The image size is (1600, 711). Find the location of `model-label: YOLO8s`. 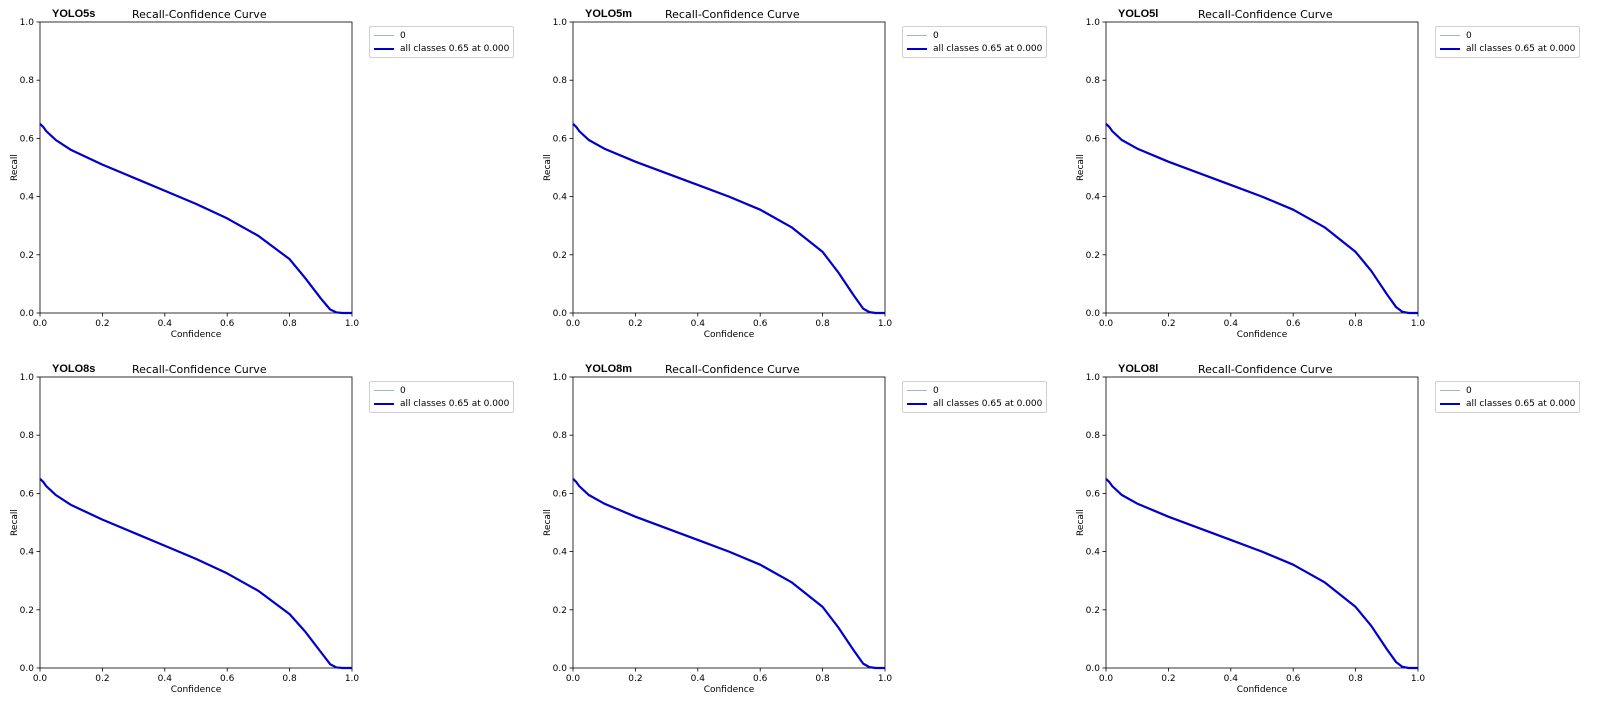

model-label: YOLO8s is located at coordinates (74, 369).